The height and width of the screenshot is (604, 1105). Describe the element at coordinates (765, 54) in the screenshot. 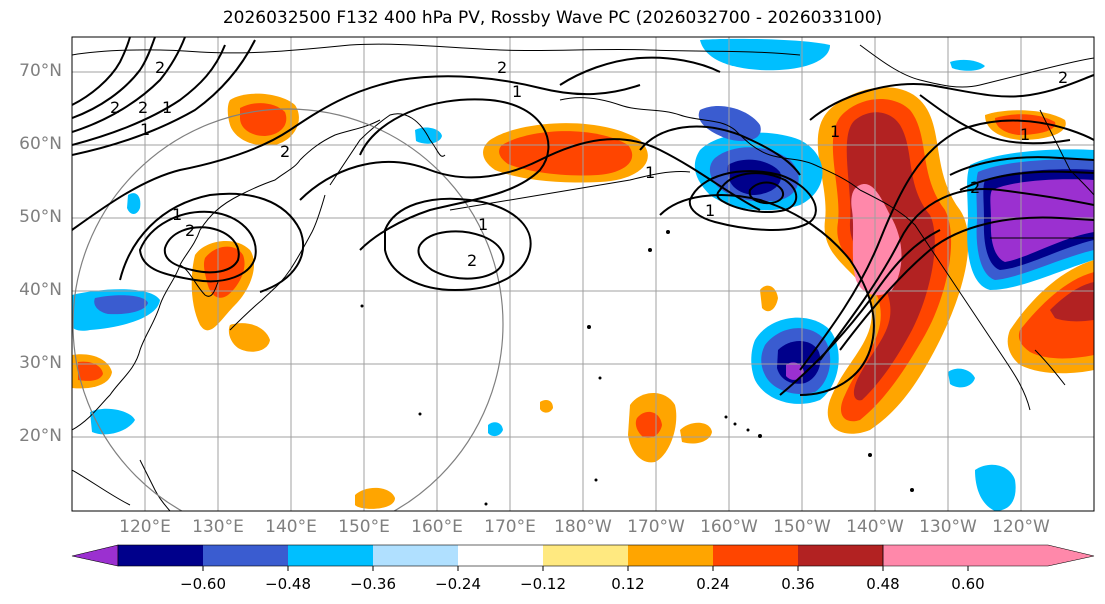

I see `pc-negative-north-center` at that location.